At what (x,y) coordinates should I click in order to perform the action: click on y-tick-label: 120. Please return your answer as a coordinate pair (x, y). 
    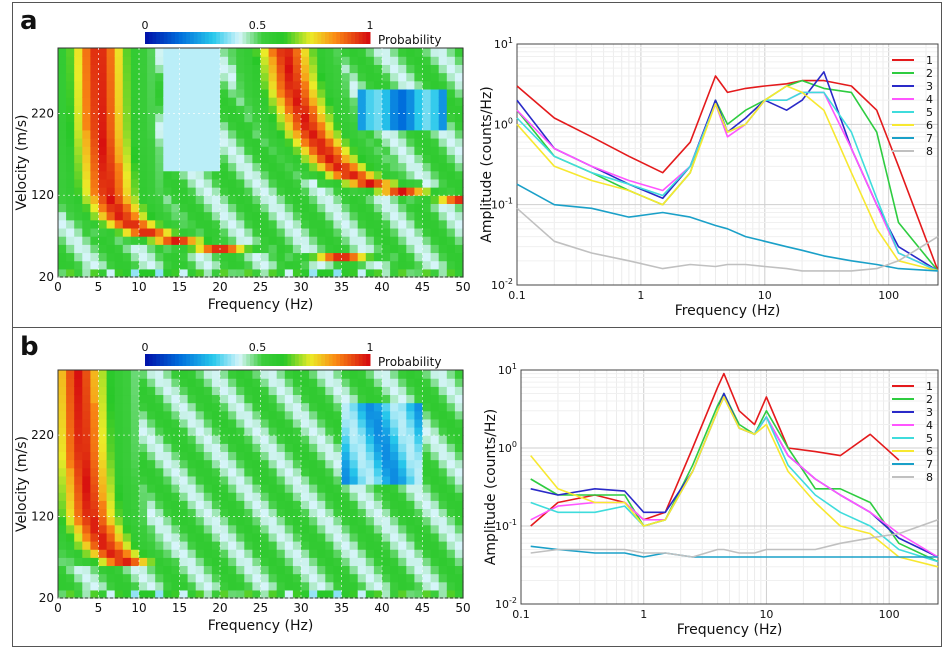
    Looking at the image, I should click on (42, 517).